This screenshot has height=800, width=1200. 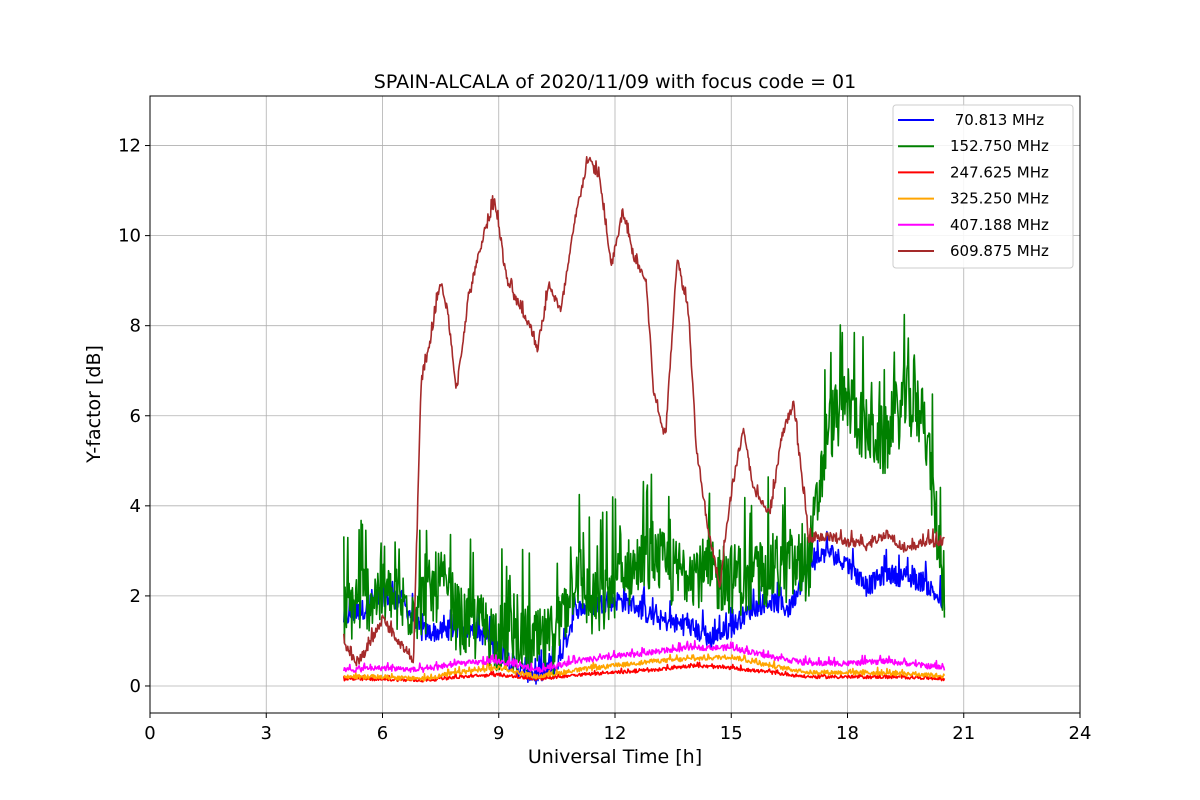 I want to click on legend-label: 609.875 MHz, so click(x=999, y=251).